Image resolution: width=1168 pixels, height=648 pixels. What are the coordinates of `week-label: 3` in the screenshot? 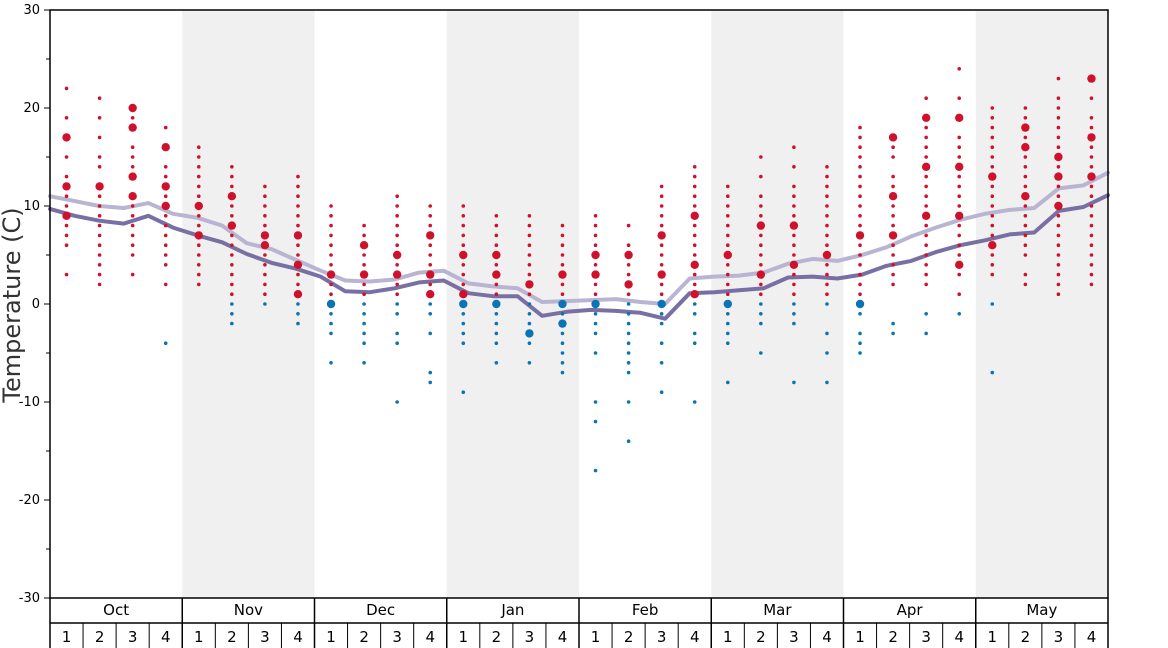 It's located at (662, 637).